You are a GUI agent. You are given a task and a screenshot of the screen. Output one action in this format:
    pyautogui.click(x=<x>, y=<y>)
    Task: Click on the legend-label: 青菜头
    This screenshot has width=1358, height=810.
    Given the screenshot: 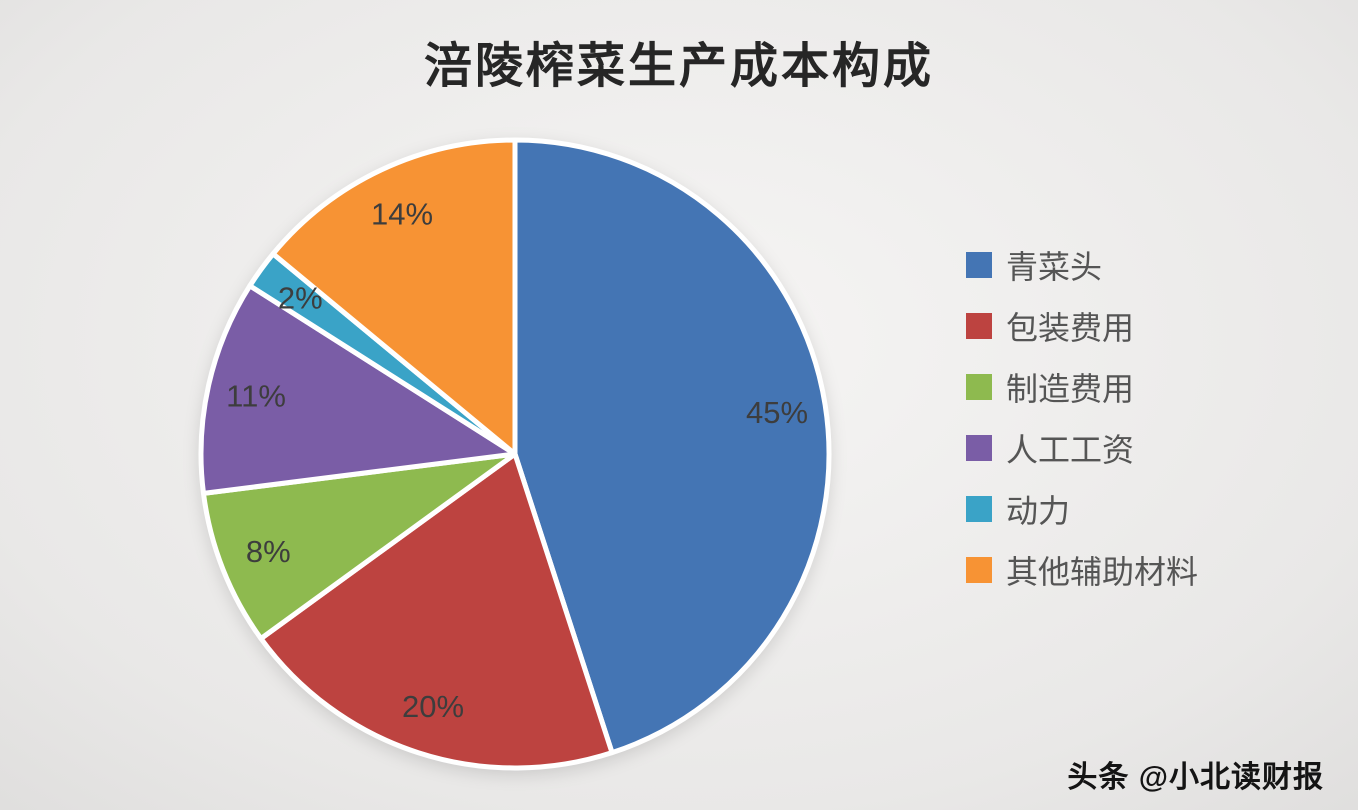 What is the action you would take?
    pyautogui.click(x=1054, y=267)
    